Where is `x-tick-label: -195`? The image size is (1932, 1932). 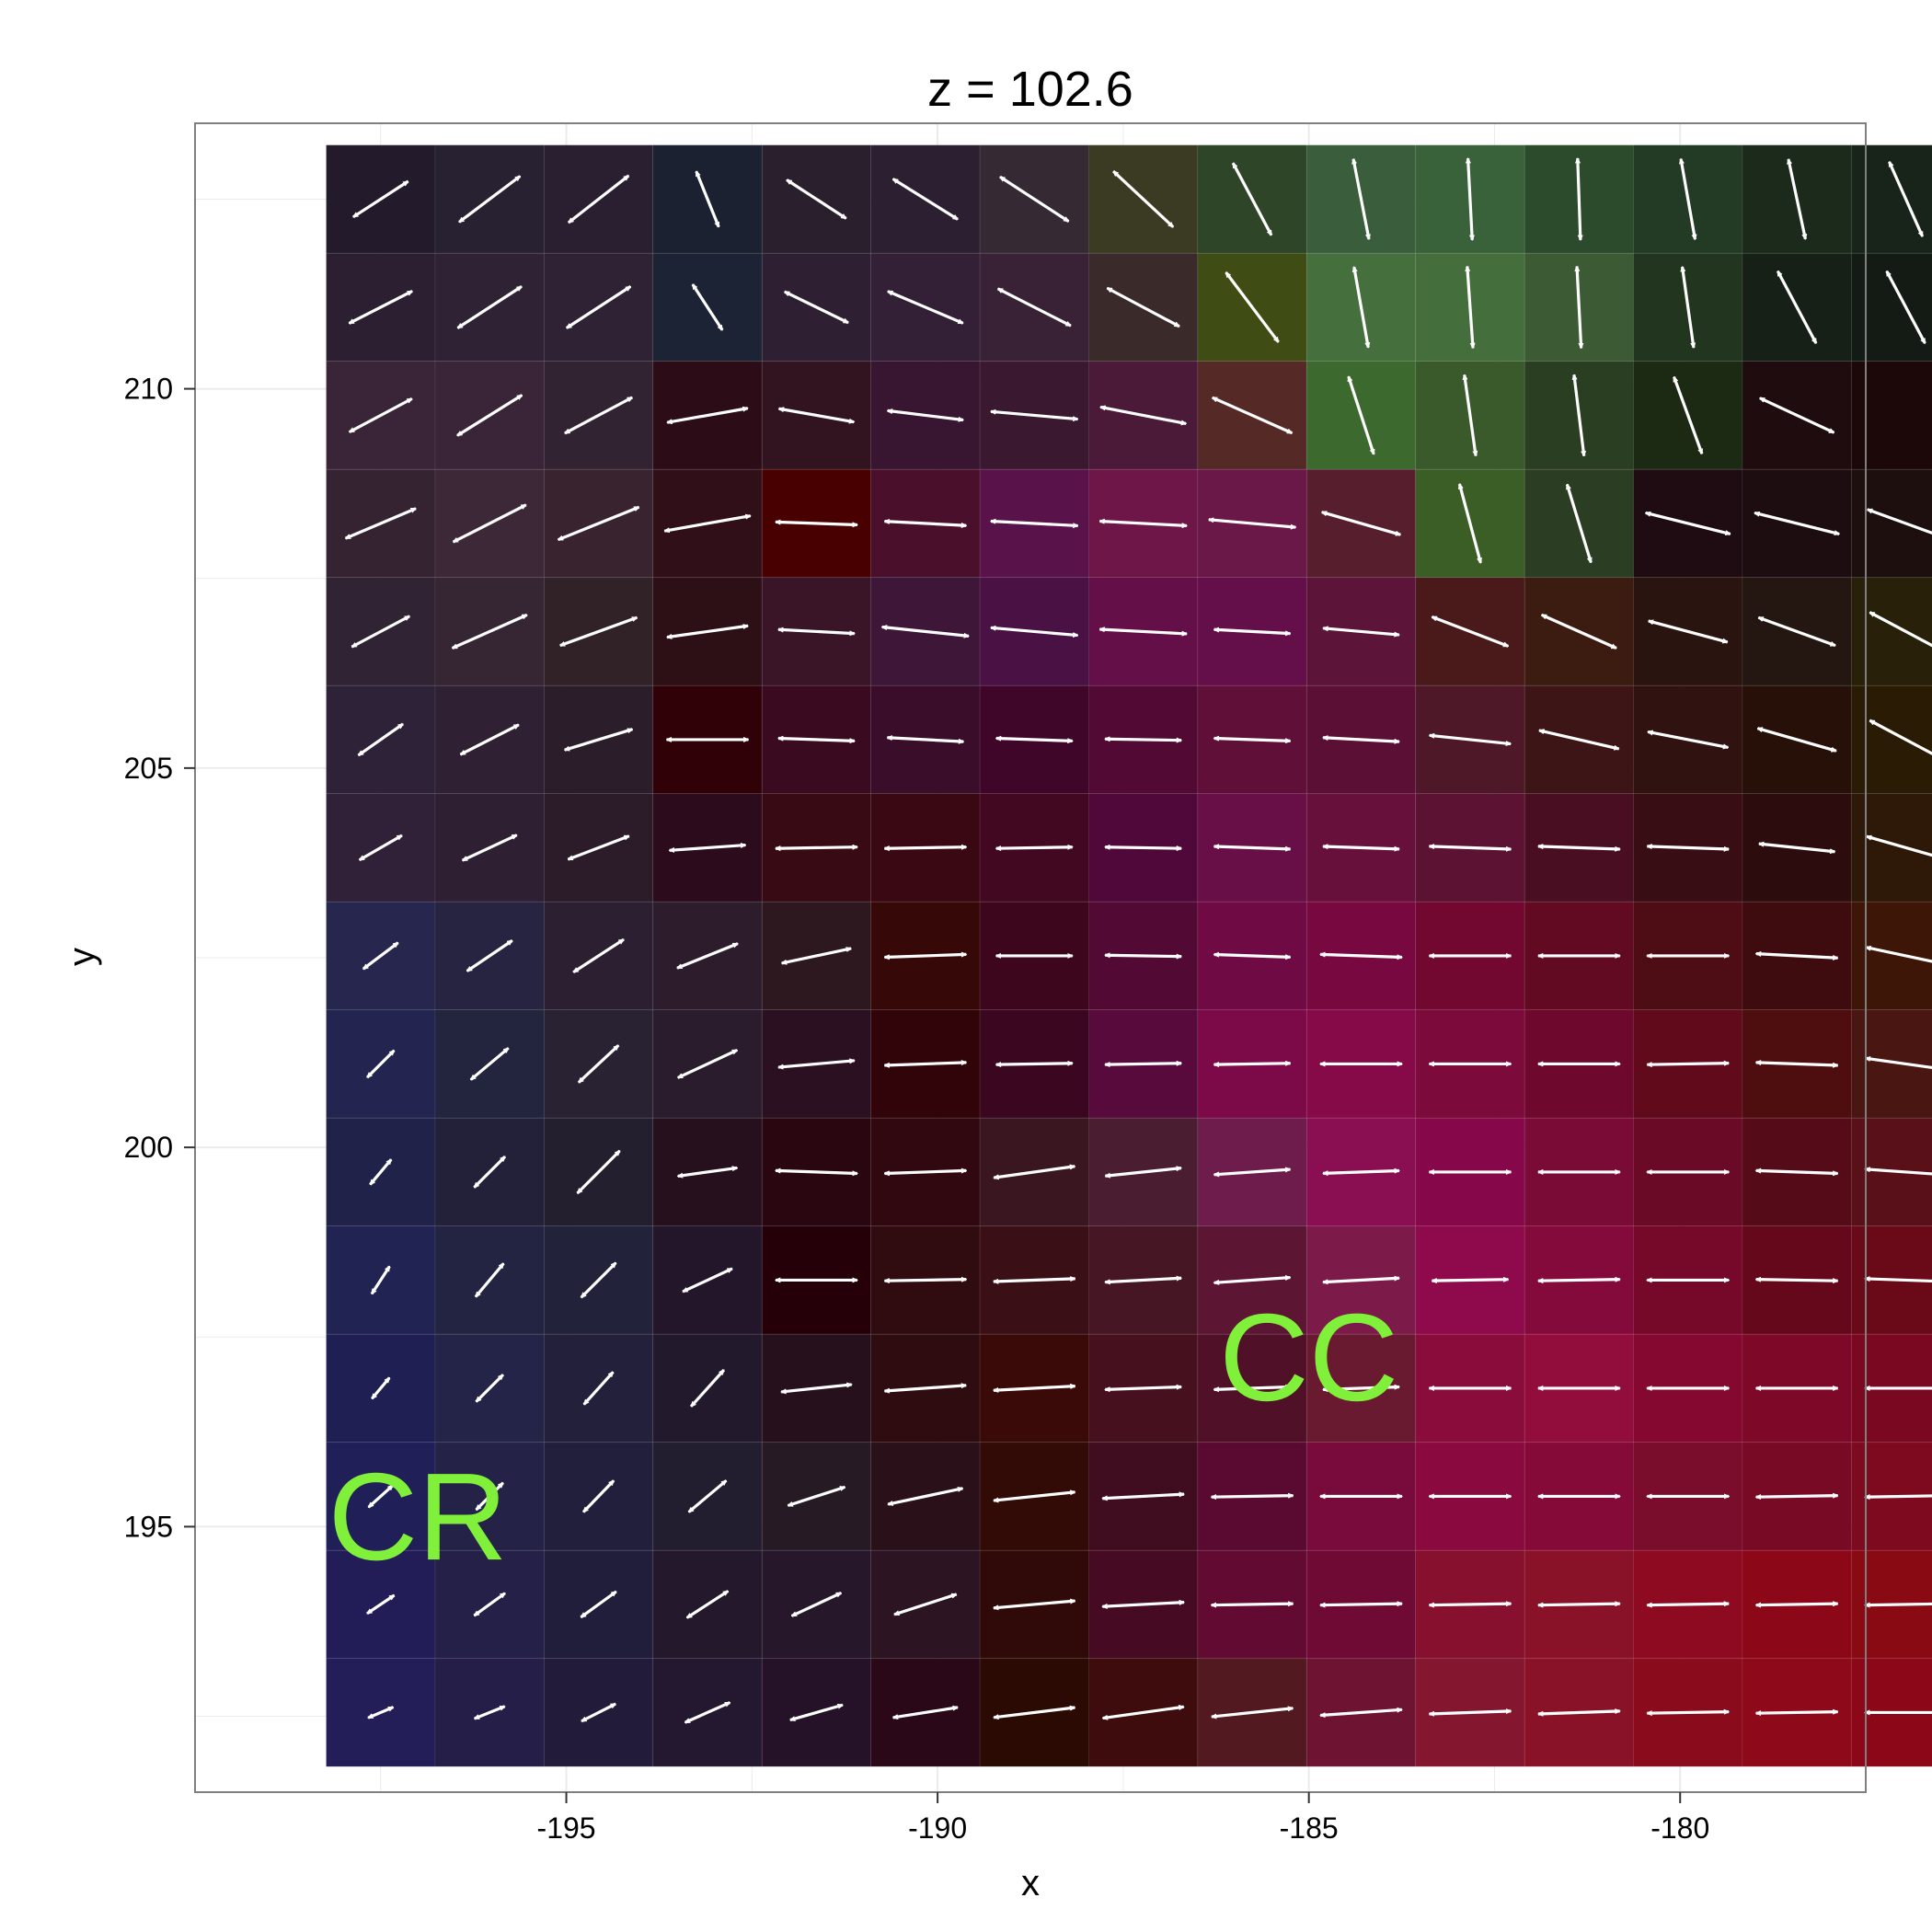
x-tick-label: -195 is located at coordinates (566, 1828).